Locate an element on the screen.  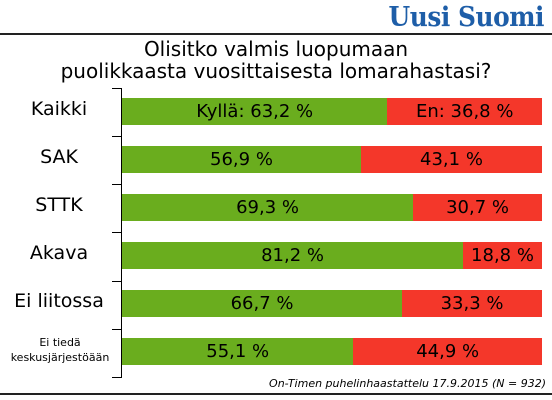
data-label: 56,9 % is located at coordinates (241, 159).